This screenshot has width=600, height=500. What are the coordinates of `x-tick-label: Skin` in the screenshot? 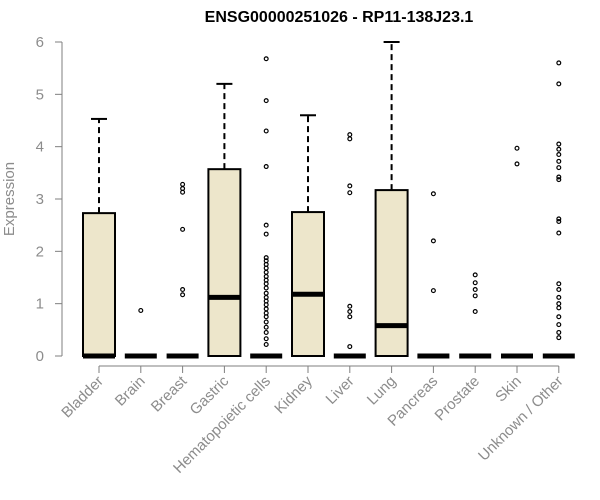 It's located at (508, 389).